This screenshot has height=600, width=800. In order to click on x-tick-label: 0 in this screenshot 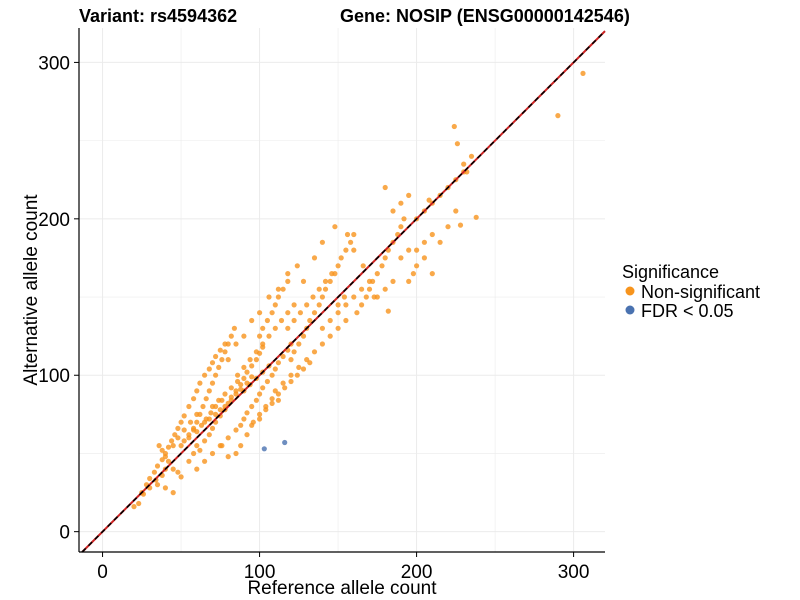, I will do `click(102, 572)`.